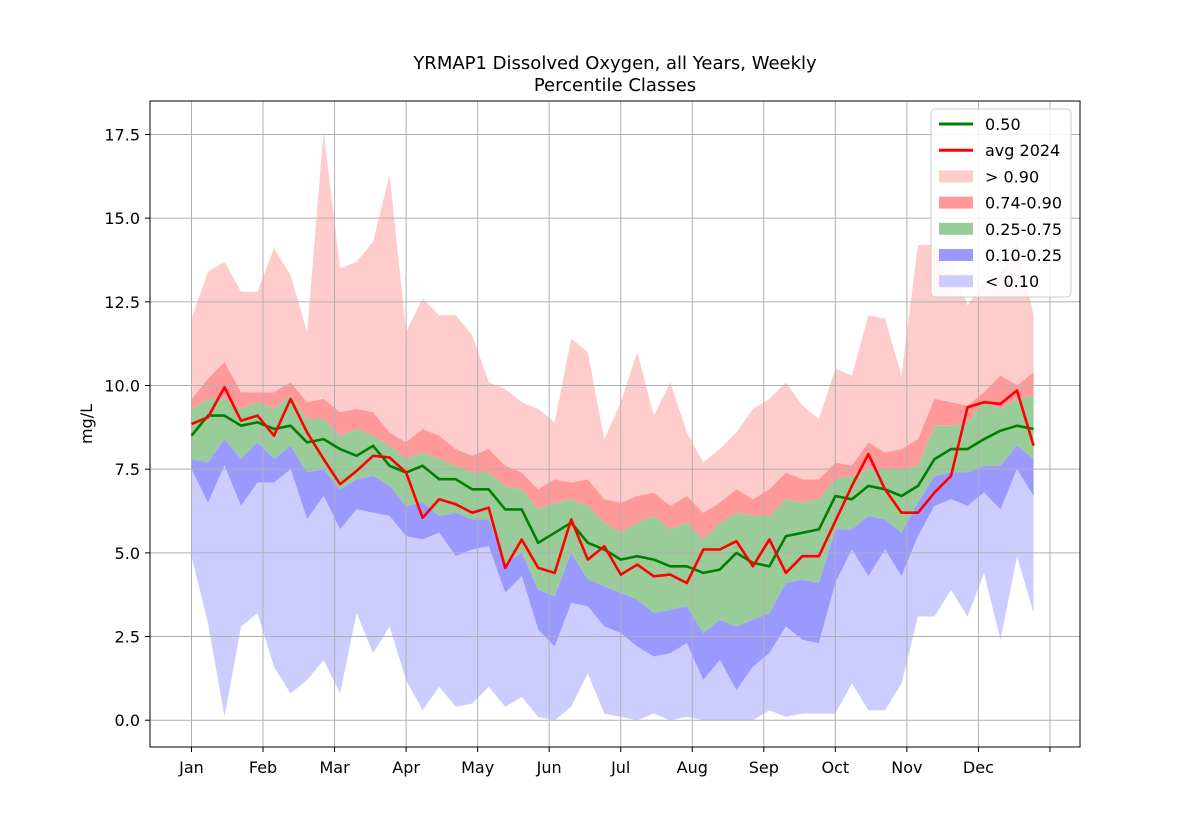 The height and width of the screenshot is (840, 1200). Describe the element at coordinates (1022, 150) in the screenshot. I see `legend-label-1: avg 2024` at that location.